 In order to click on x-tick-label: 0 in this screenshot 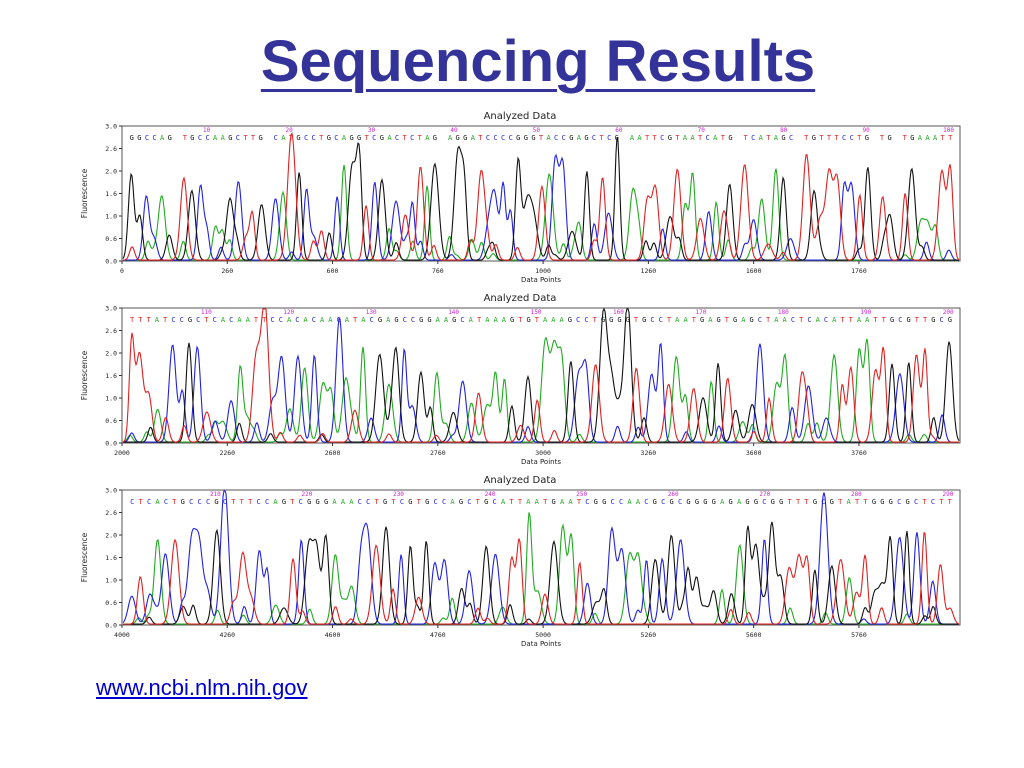, I will do `click(122, 271)`.